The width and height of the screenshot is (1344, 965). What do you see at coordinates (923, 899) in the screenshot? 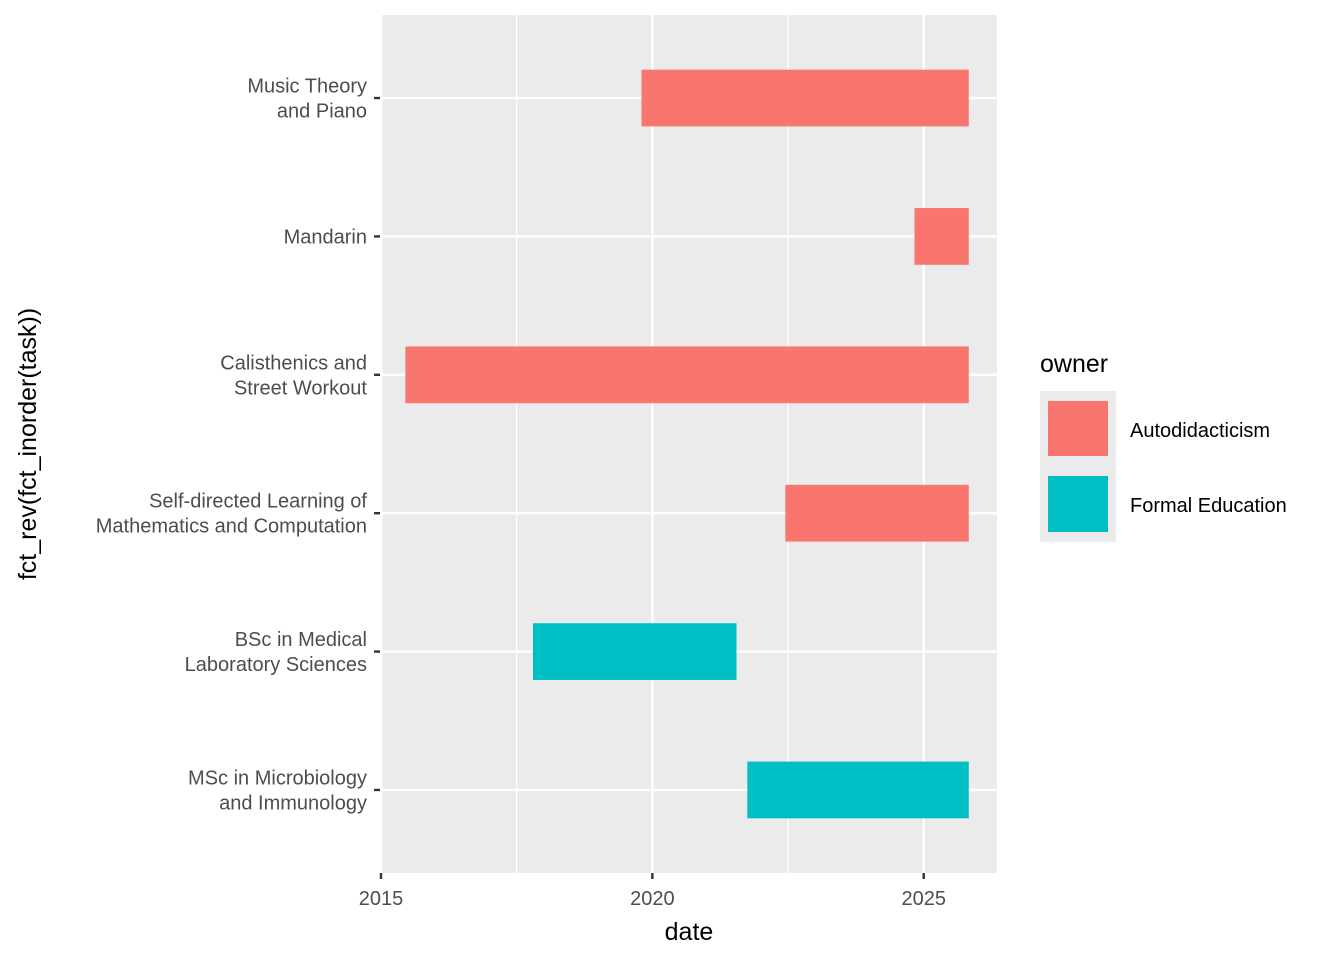
I see `x-tick-label: 2025` at bounding box center [923, 899].